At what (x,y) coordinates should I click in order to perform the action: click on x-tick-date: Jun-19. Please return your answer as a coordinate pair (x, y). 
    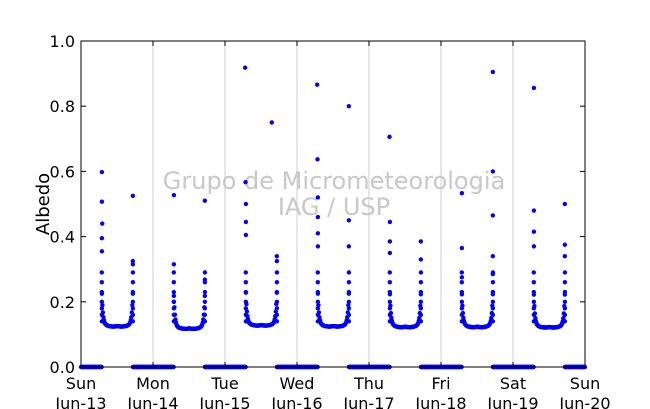
    Looking at the image, I should click on (512, 401).